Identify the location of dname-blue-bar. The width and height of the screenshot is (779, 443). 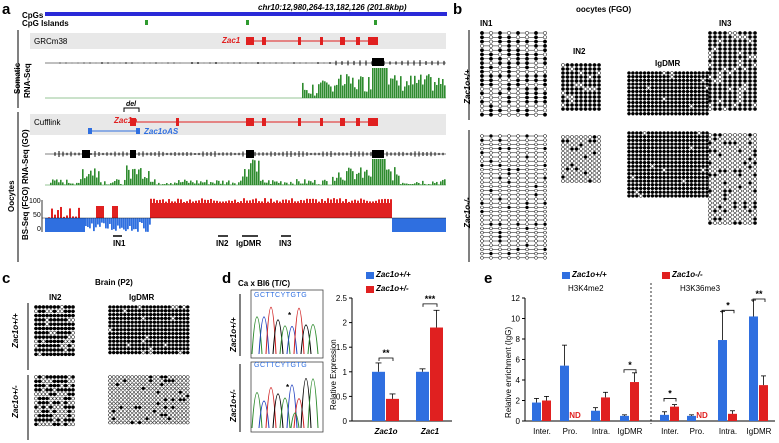
(124, 224).